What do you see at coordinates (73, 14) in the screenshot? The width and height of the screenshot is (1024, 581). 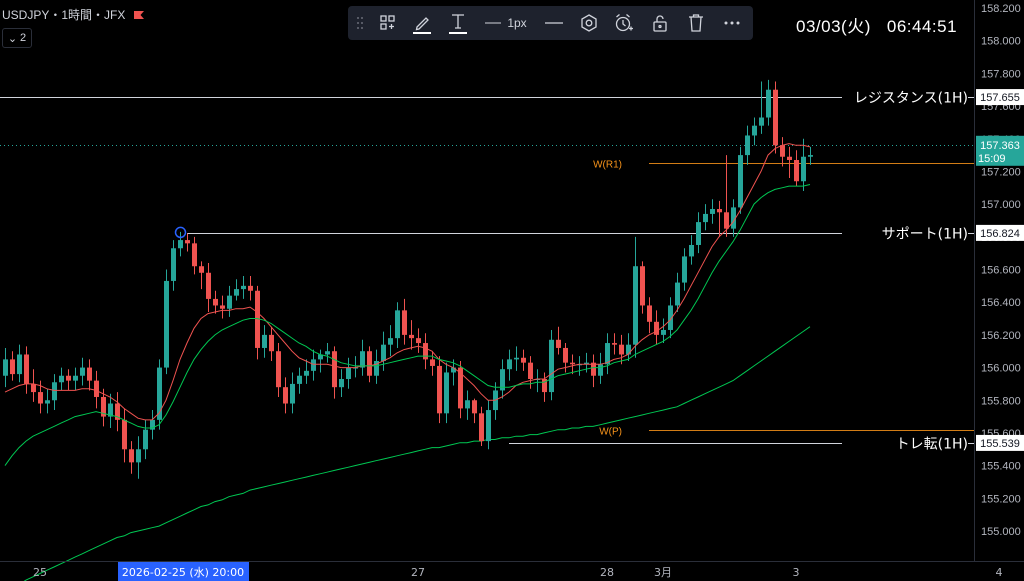 I see `symbol-legend: USDJPY・1時間・JFX` at bounding box center [73, 14].